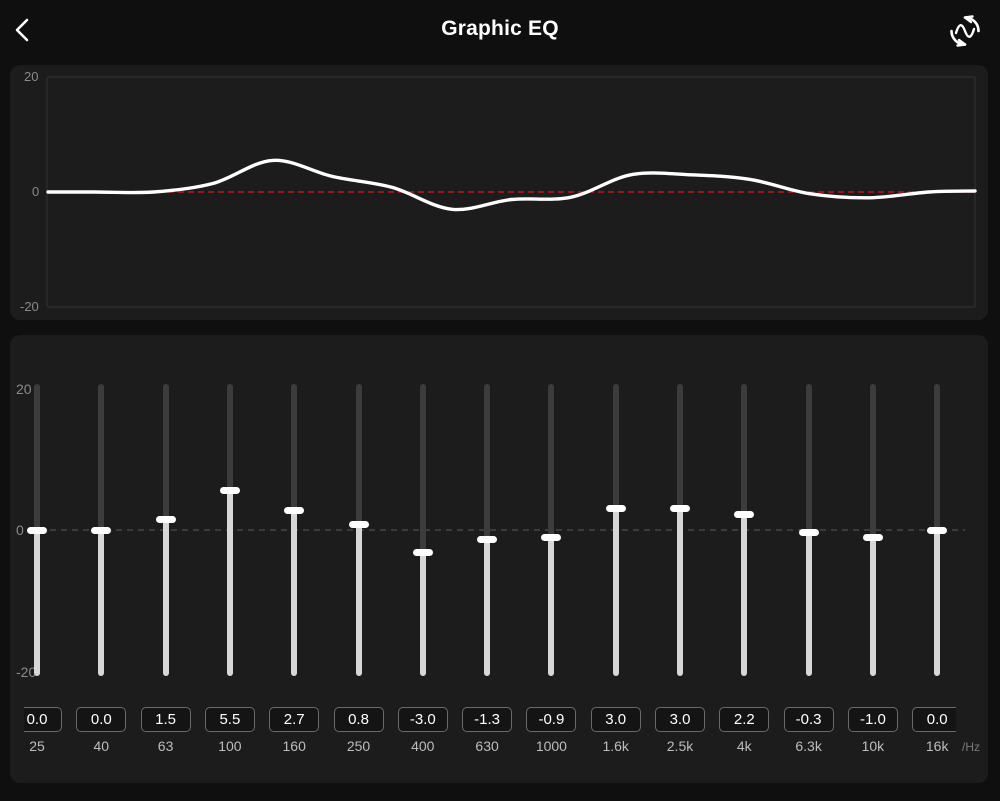 This screenshot has width=1000, height=801. Describe the element at coordinates (24, 389) in the screenshot. I see `slider-y-max-label: 20` at that location.